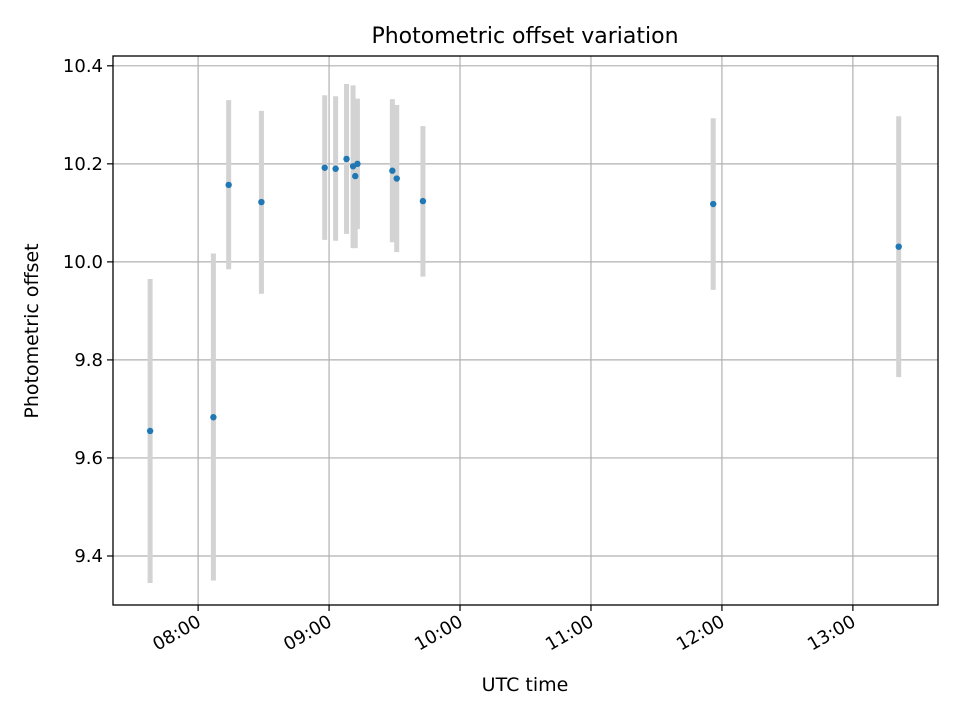 The width and height of the screenshot is (960, 720). I want to click on chart-title: Photometric offset variation, so click(524, 36).